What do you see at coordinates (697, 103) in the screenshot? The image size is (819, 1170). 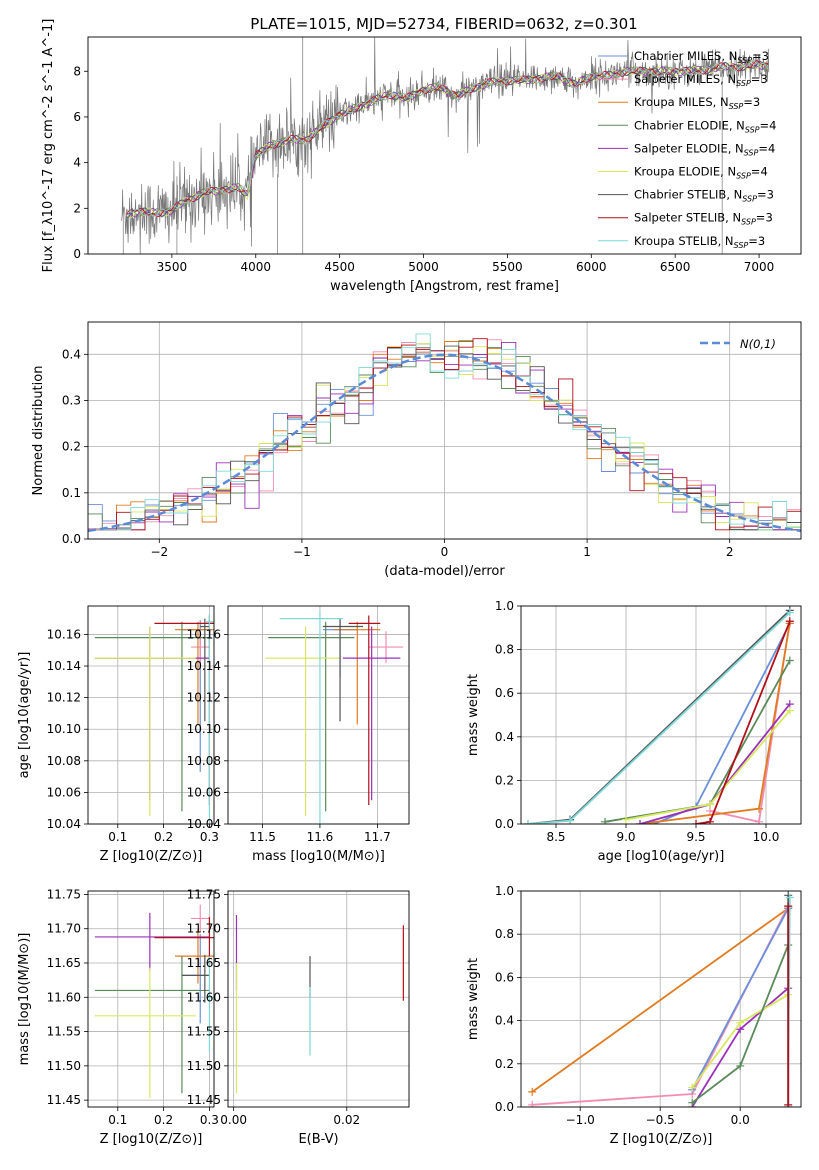 I see `legend-entry: Kroupa MILES, NSSP=3` at bounding box center [697, 103].